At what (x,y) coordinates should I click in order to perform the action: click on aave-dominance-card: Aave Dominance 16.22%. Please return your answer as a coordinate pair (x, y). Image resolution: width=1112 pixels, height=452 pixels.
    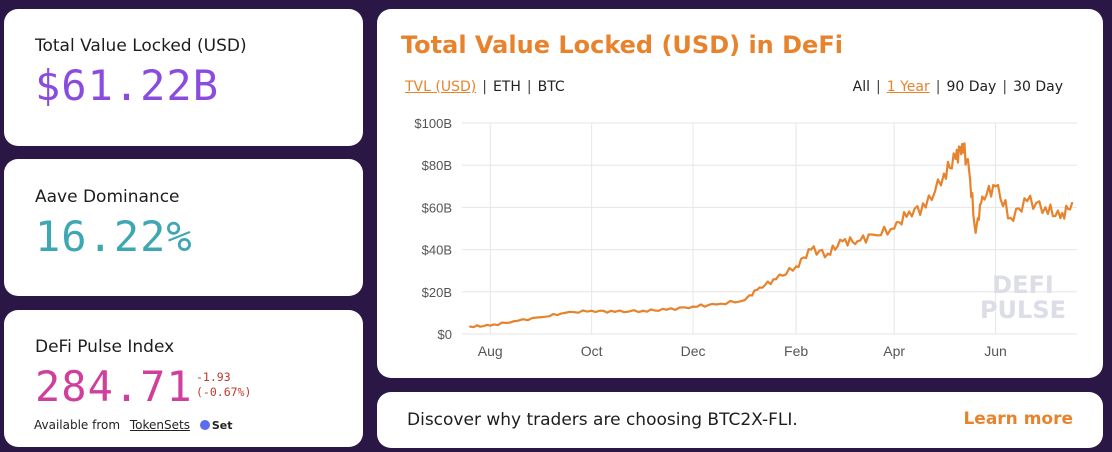
    Looking at the image, I should click on (183, 227).